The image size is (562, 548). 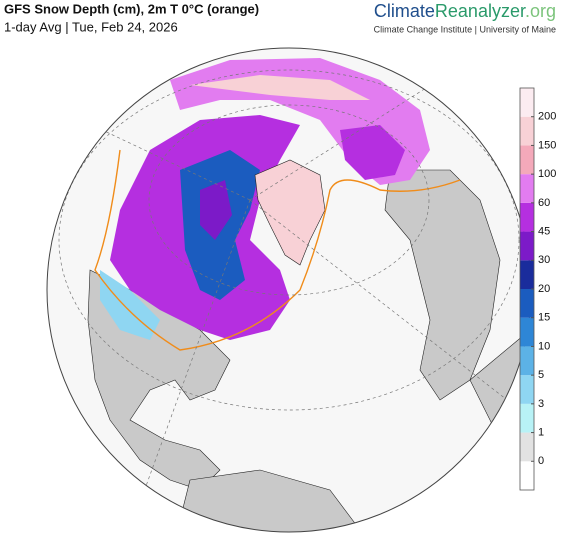 I want to click on colorbar-label: 15, so click(x=544, y=318).